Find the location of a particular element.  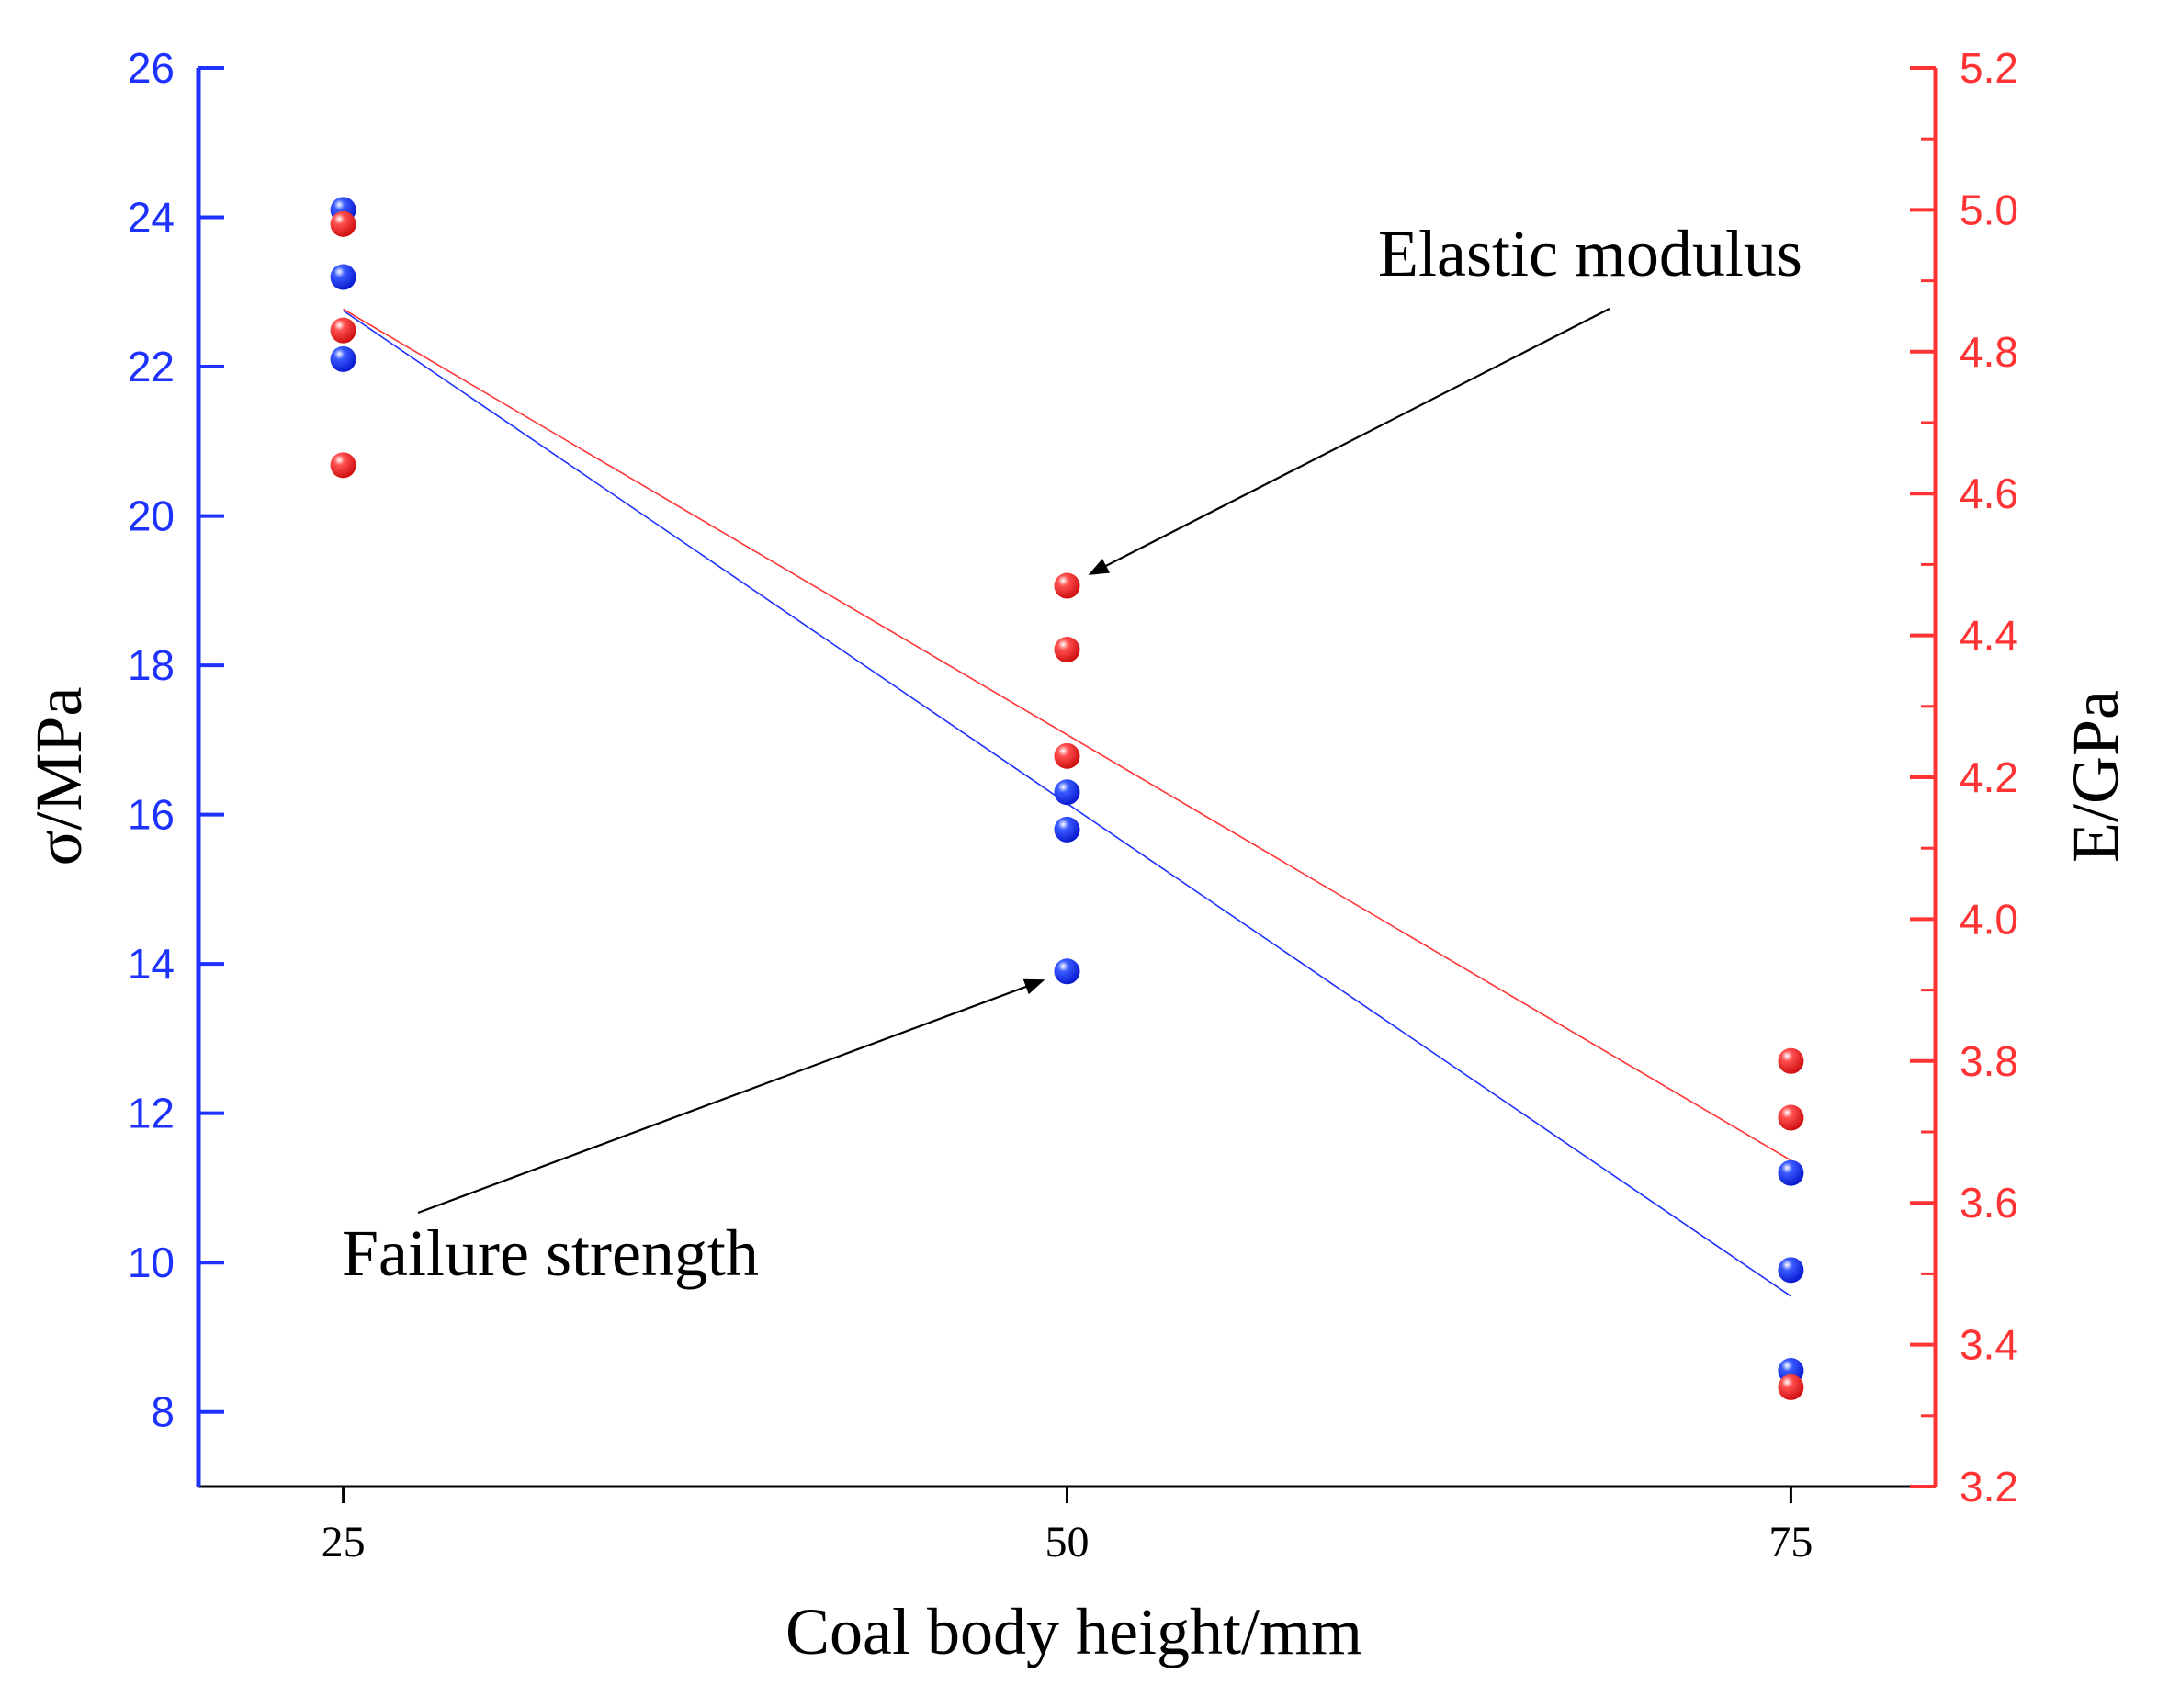

y-axis-left-title: σ/MPa is located at coordinates (59, 777).